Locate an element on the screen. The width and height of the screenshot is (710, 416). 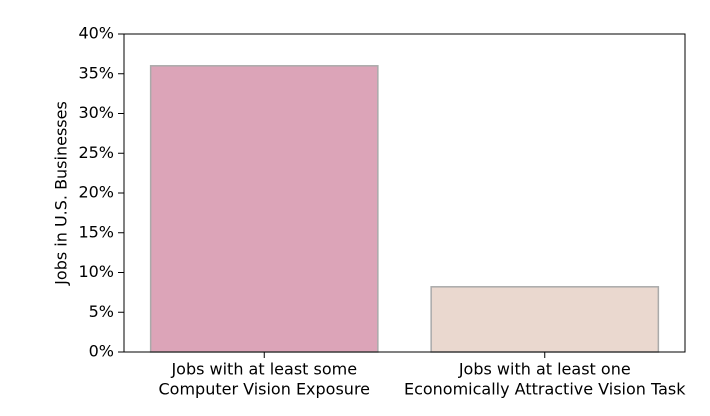
y-tick-label: 35% is located at coordinates (96, 72).